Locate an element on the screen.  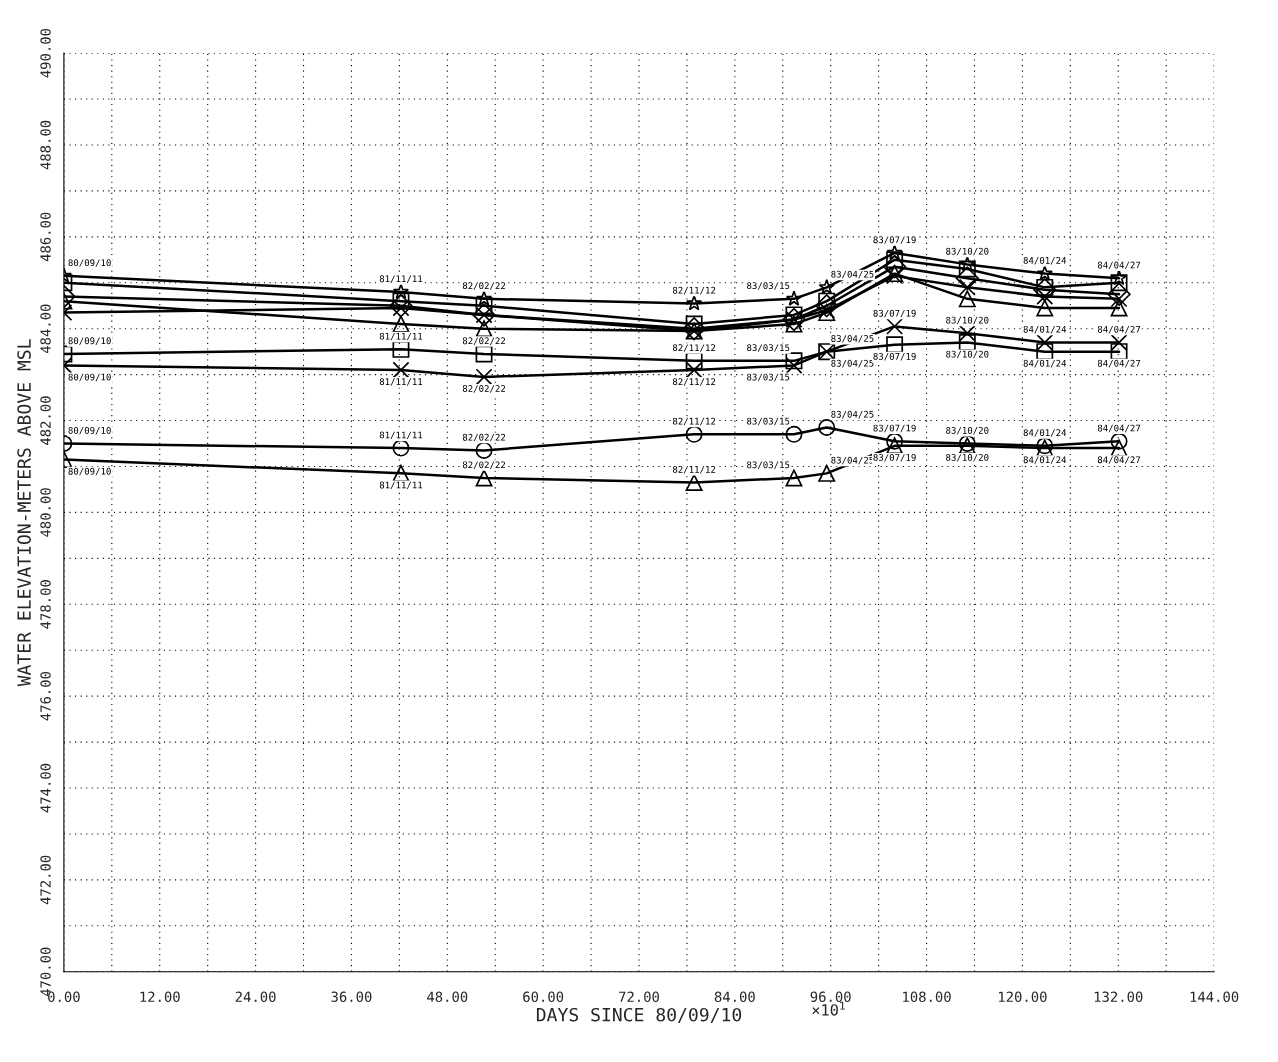
x-tick-label: 24.00 is located at coordinates (255, 996).